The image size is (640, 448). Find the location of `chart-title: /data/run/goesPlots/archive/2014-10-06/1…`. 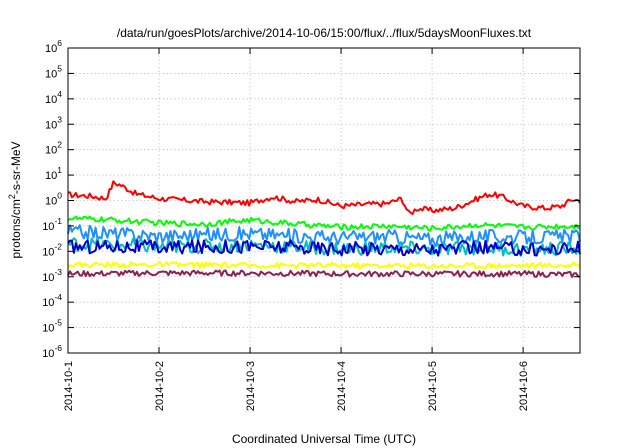

chart-title: /data/run/goesPlots/archive/2014-10-06/1… is located at coordinates (324, 33).